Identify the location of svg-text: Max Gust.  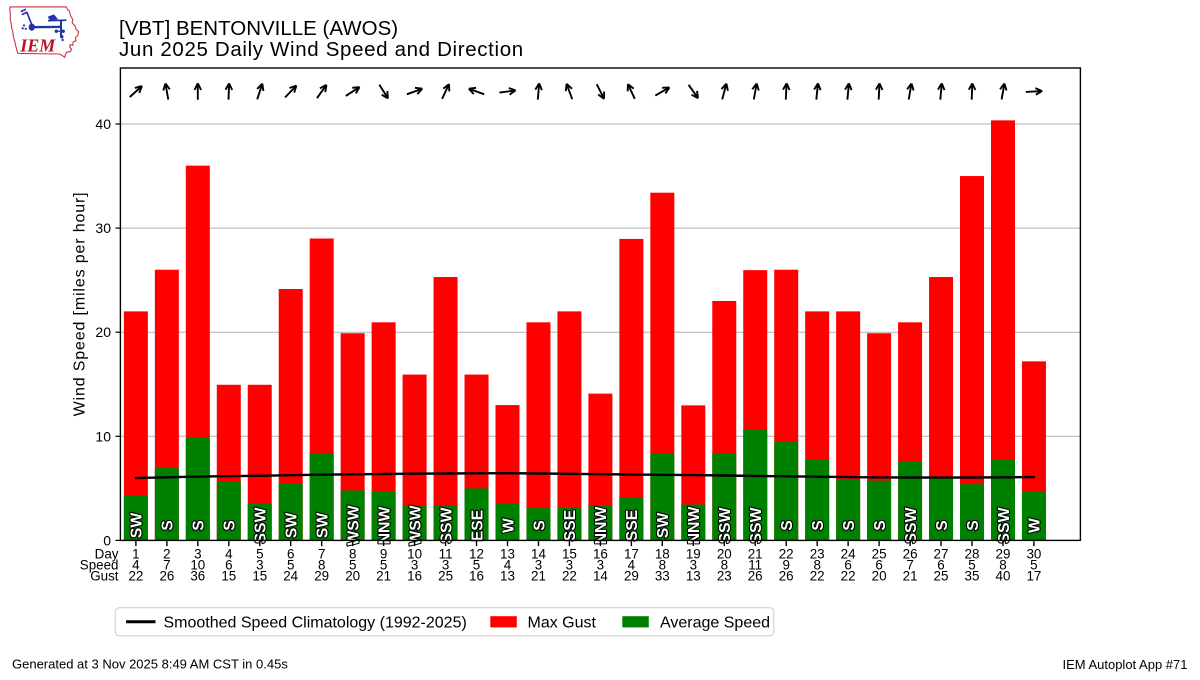
(562, 622).